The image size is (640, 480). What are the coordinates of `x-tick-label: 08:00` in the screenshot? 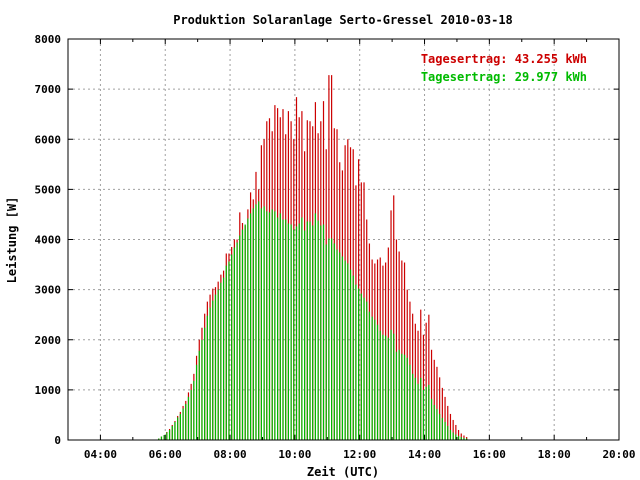 It's located at (229, 454).